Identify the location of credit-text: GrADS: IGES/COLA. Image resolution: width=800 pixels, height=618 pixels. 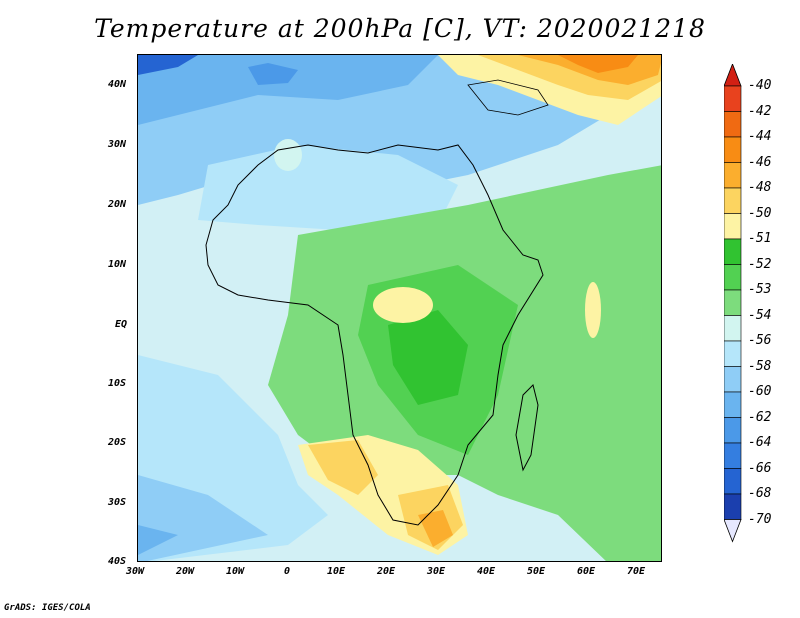
(47, 608).